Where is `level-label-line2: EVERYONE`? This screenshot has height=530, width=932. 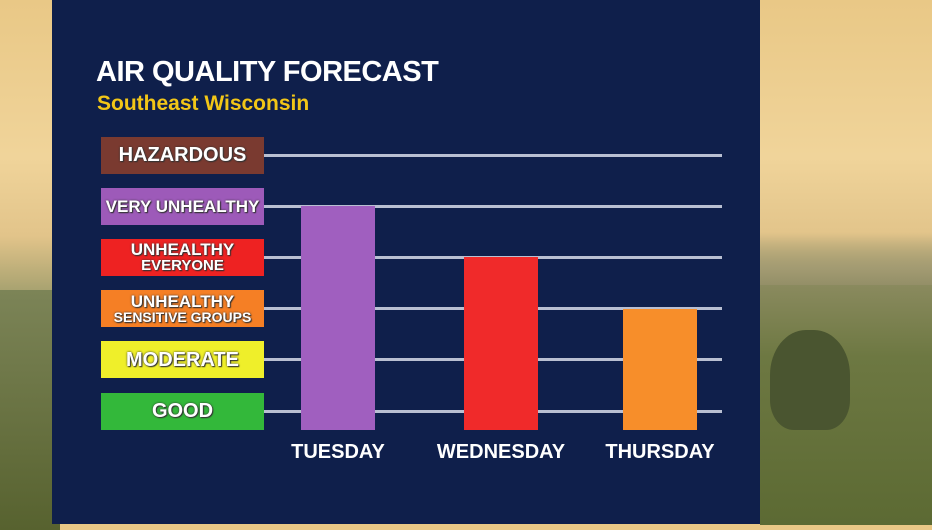
level-label-line2: EVERYONE is located at coordinates (182, 266).